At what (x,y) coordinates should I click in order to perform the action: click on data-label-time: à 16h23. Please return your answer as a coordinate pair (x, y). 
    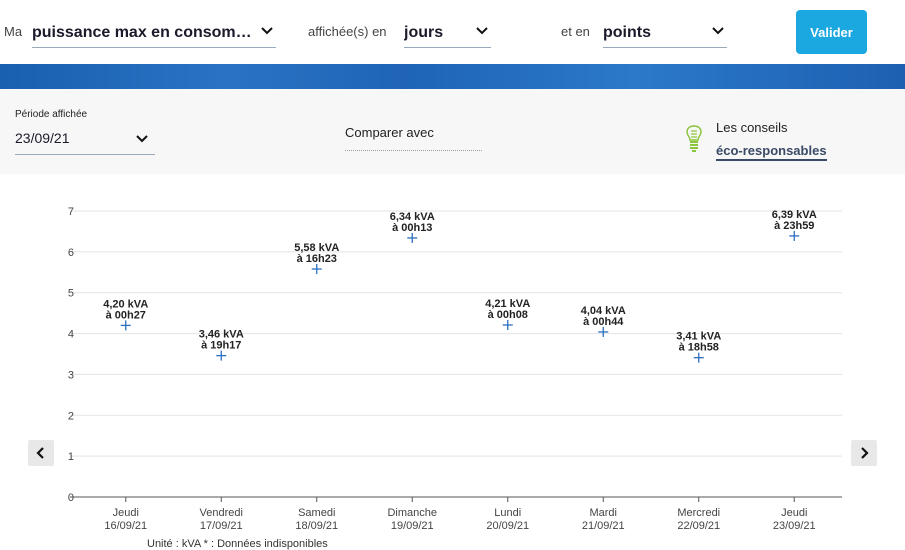
    Looking at the image, I should click on (317, 259).